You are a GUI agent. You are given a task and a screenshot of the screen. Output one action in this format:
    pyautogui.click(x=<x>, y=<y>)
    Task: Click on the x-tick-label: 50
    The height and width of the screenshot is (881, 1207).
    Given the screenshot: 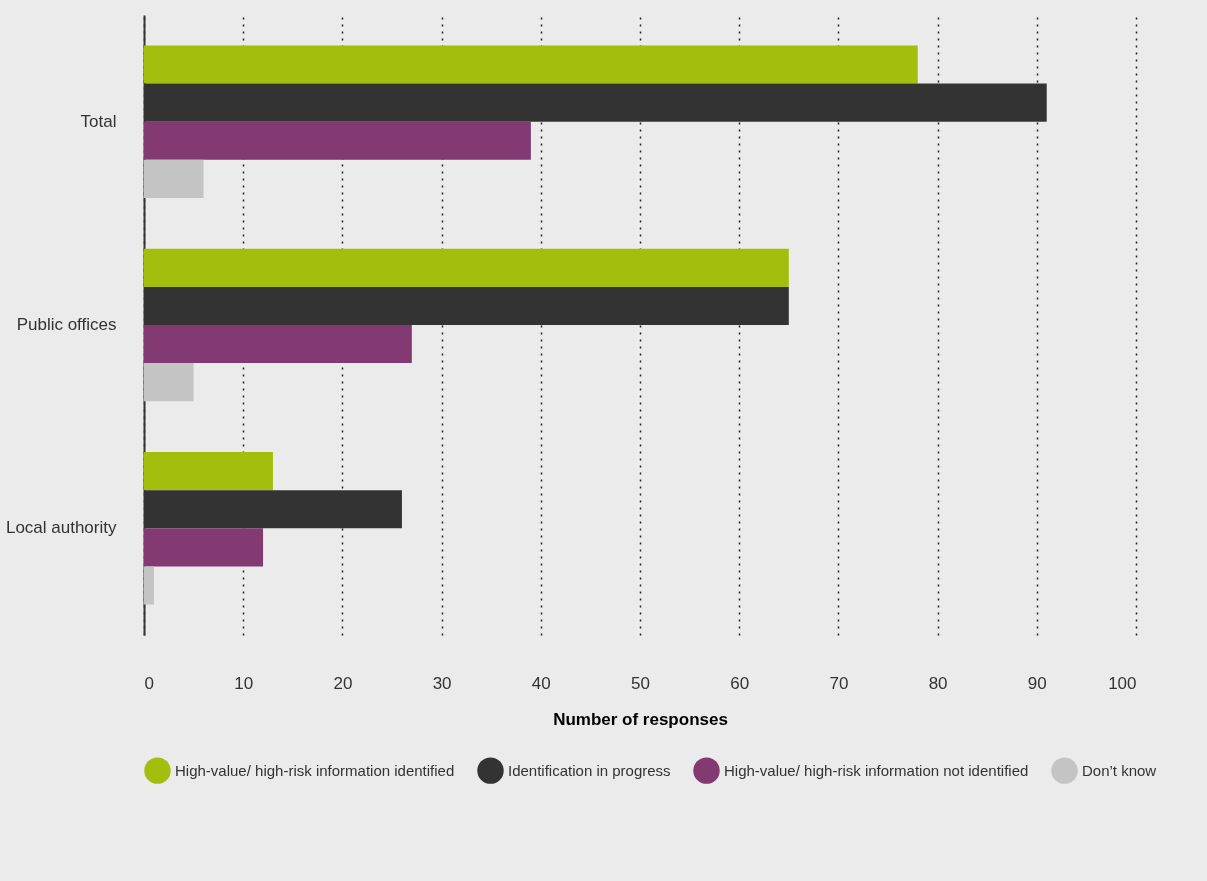 What is the action you would take?
    pyautogui.click(x=640, y=683)
    